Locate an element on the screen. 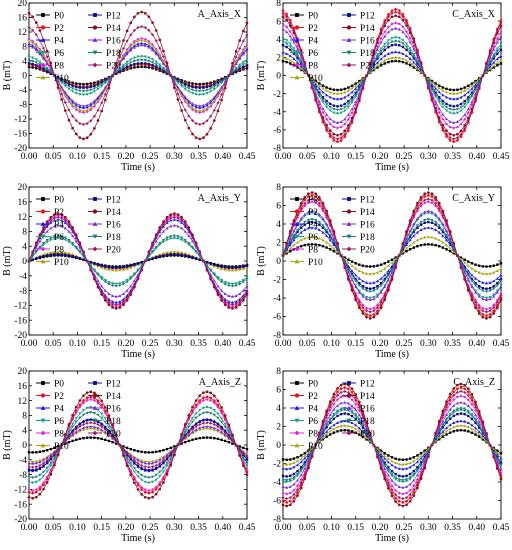 This screenshot has height=550, width=512. legend-item-p10: P10 is located at coordinates (306, 79).